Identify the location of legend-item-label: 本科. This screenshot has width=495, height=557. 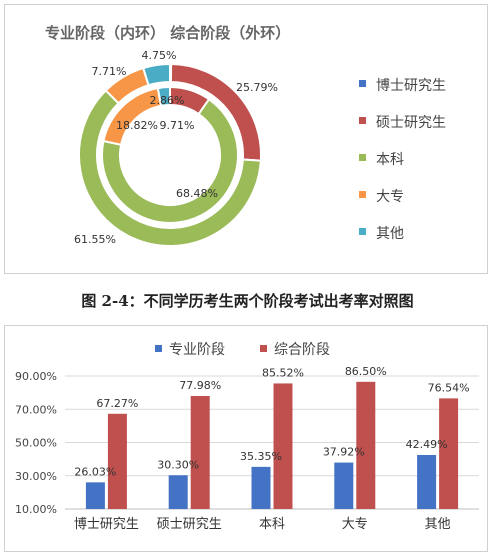
(390, 160).